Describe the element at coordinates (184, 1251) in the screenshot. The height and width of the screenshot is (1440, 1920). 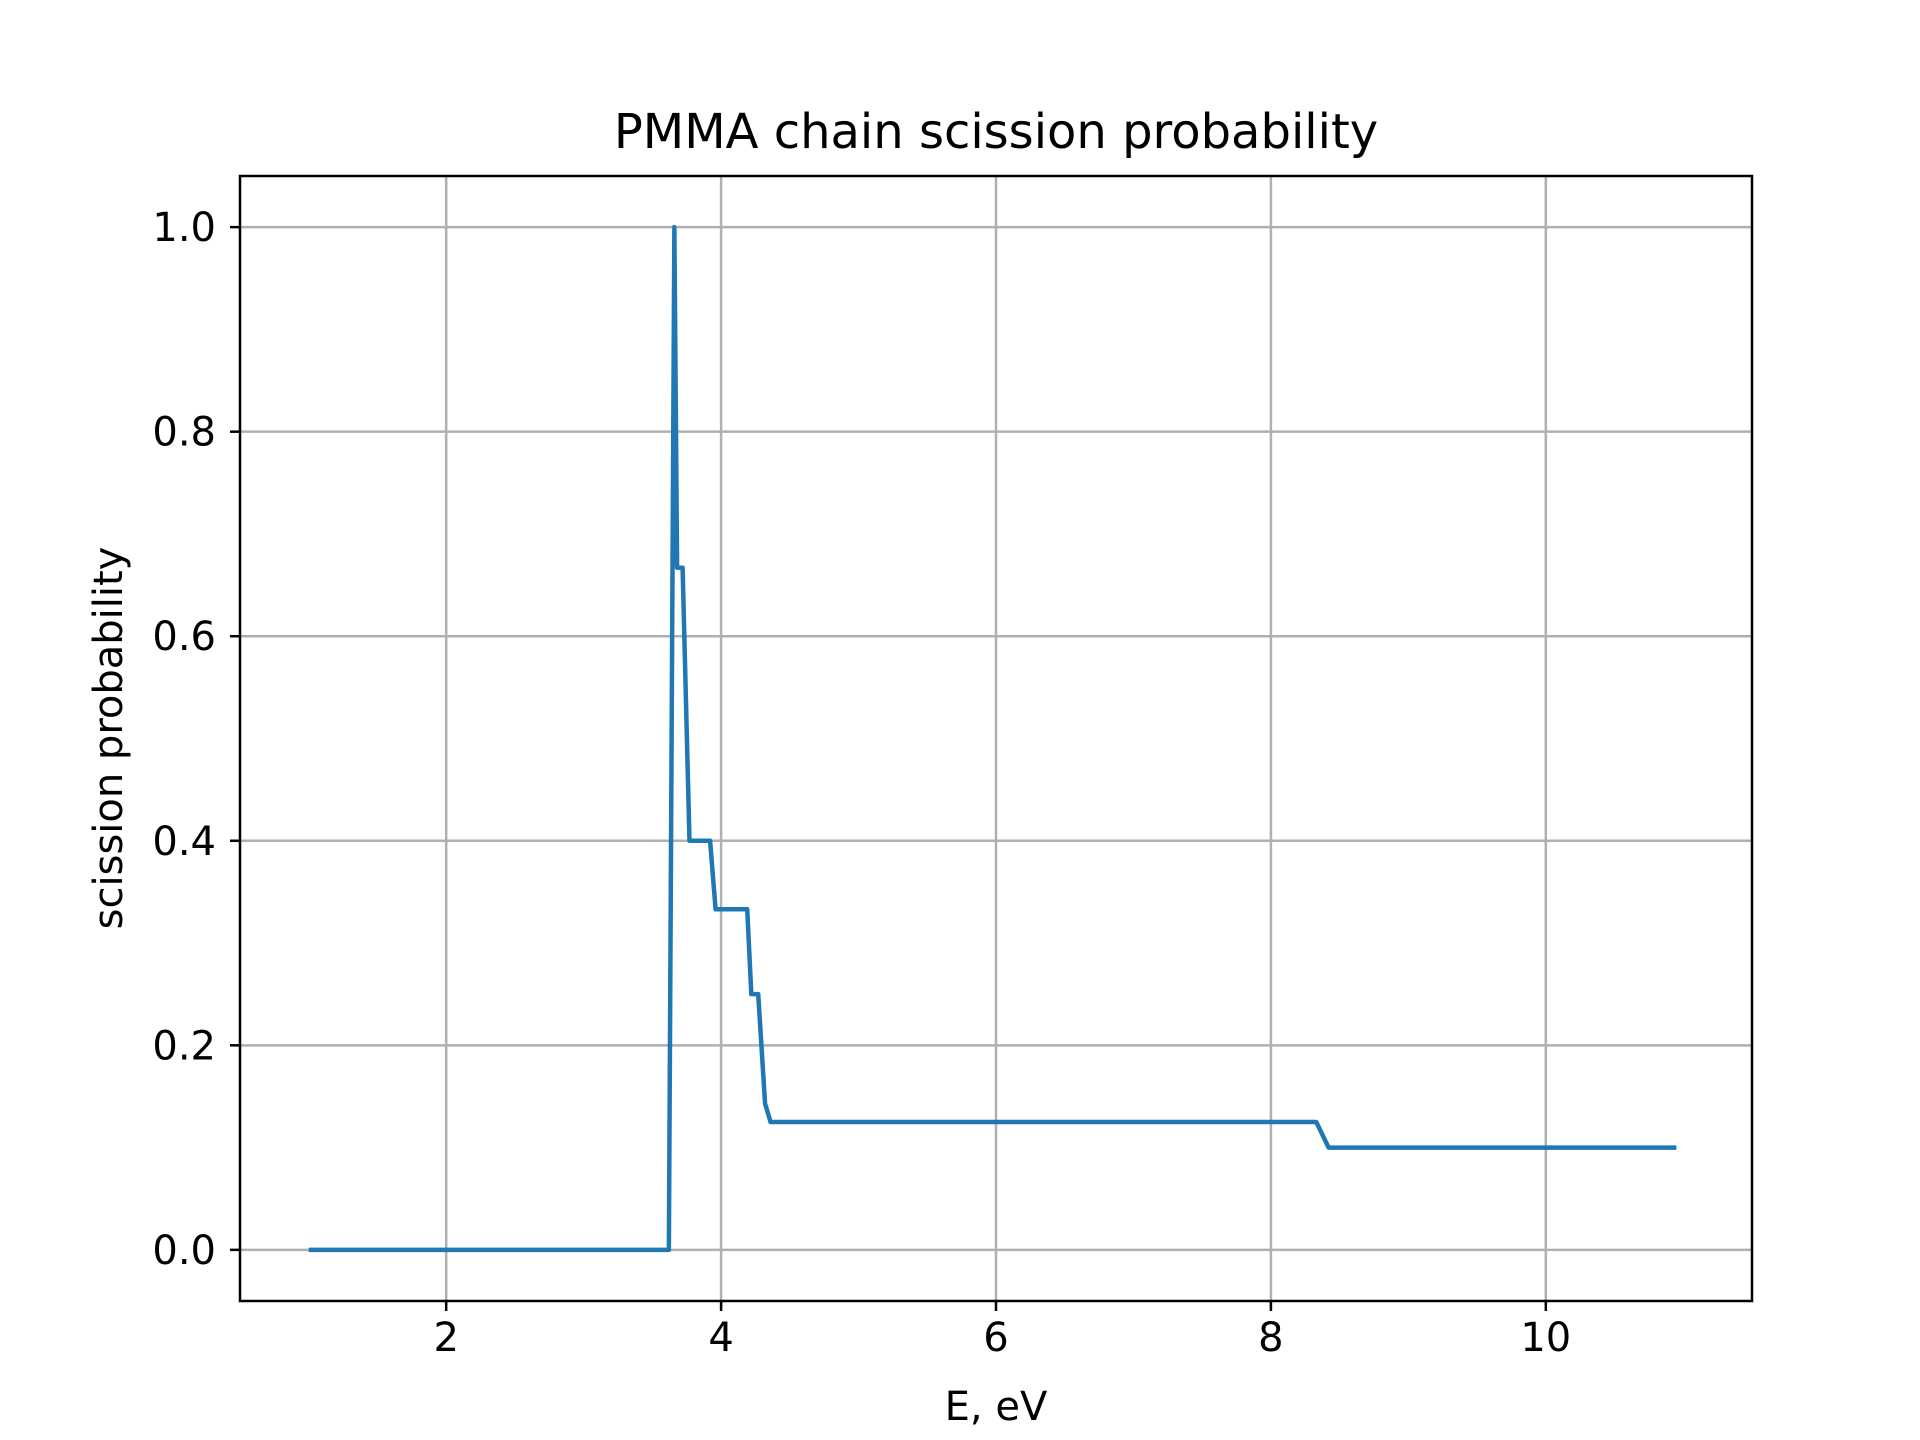
I see `y-tick-label-0: 0.0` at that location.